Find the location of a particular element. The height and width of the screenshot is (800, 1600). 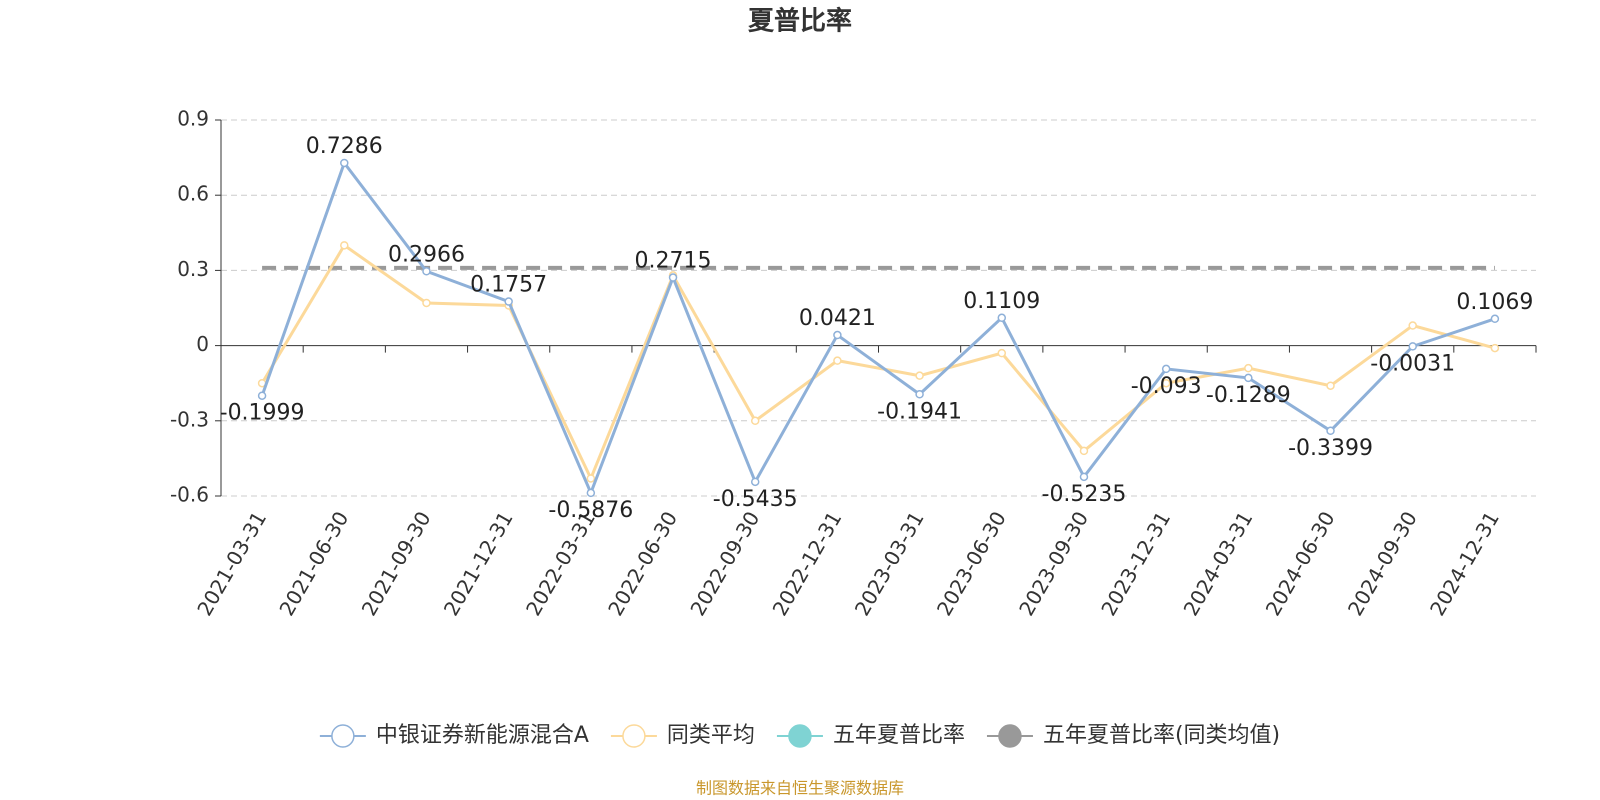

x-tick-label: 2022-09-30 is located at coordinates (724, 563).